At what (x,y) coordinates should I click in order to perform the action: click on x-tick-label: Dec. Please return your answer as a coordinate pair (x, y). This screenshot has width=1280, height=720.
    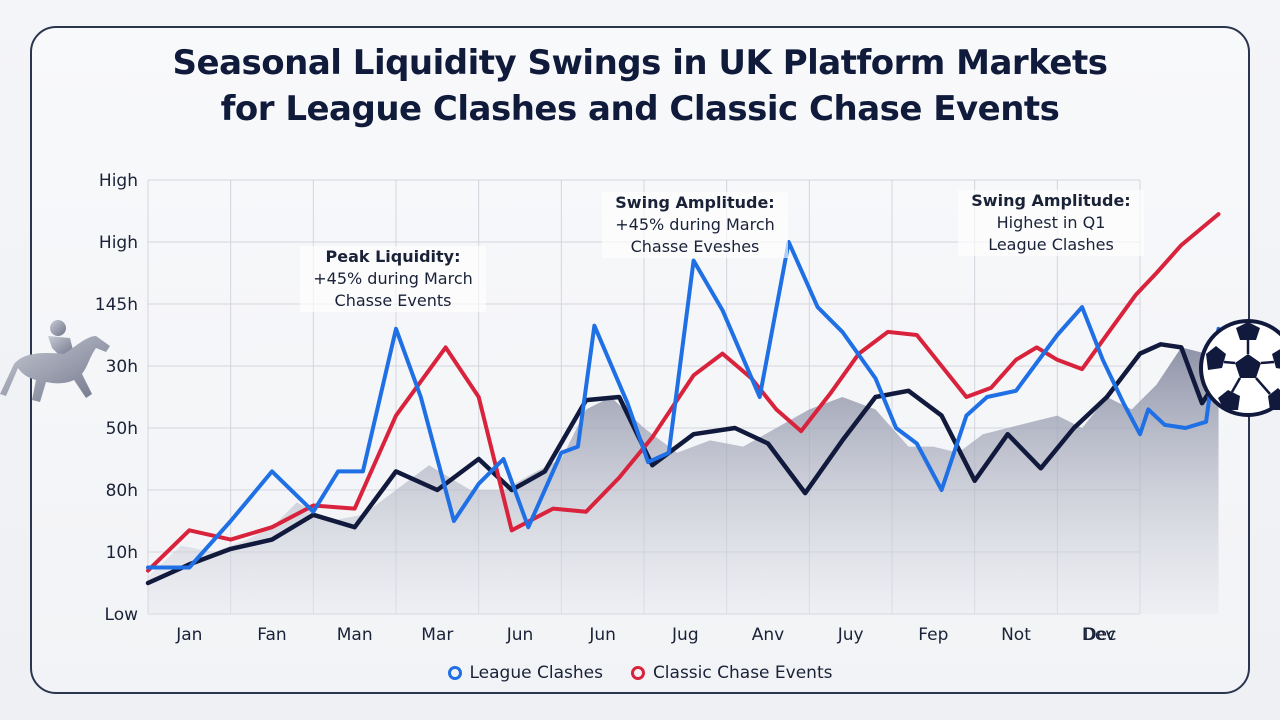
    Looking at the image, I should click on (1100, 635).